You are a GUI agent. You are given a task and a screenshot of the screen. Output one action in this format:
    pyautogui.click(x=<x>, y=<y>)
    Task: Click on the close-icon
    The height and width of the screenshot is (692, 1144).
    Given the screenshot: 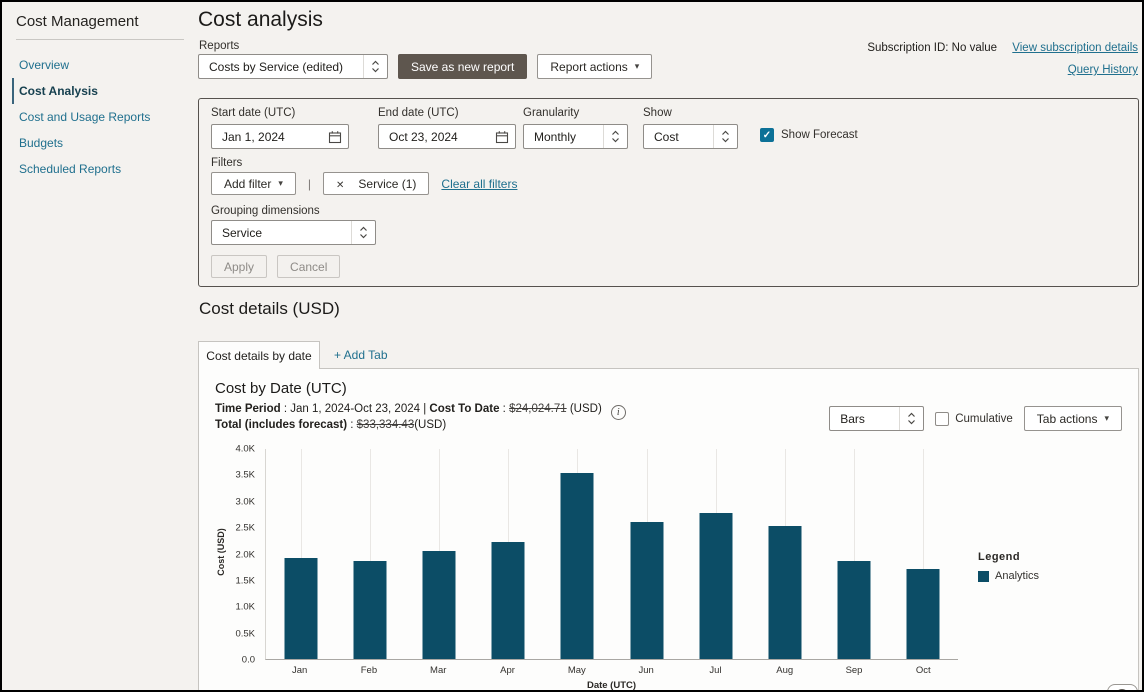 What is the action you would take?
    pyautogui.click(x=343, y=184)
    